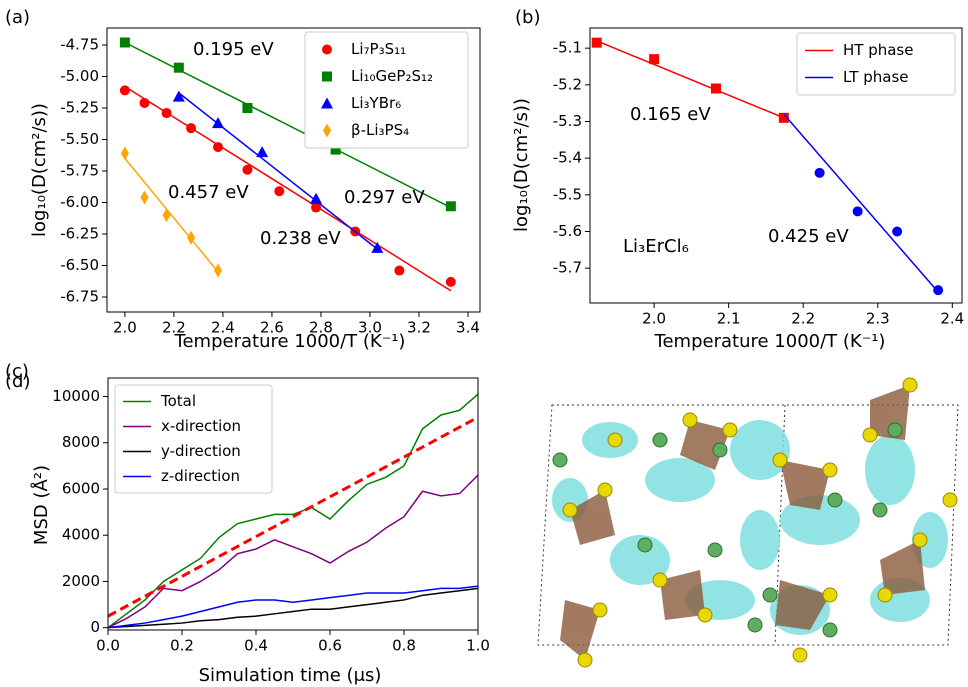  Describe the element at coordinates (567, 158) in the screenshot. I see `y-tick-label: -5.4` at that location.